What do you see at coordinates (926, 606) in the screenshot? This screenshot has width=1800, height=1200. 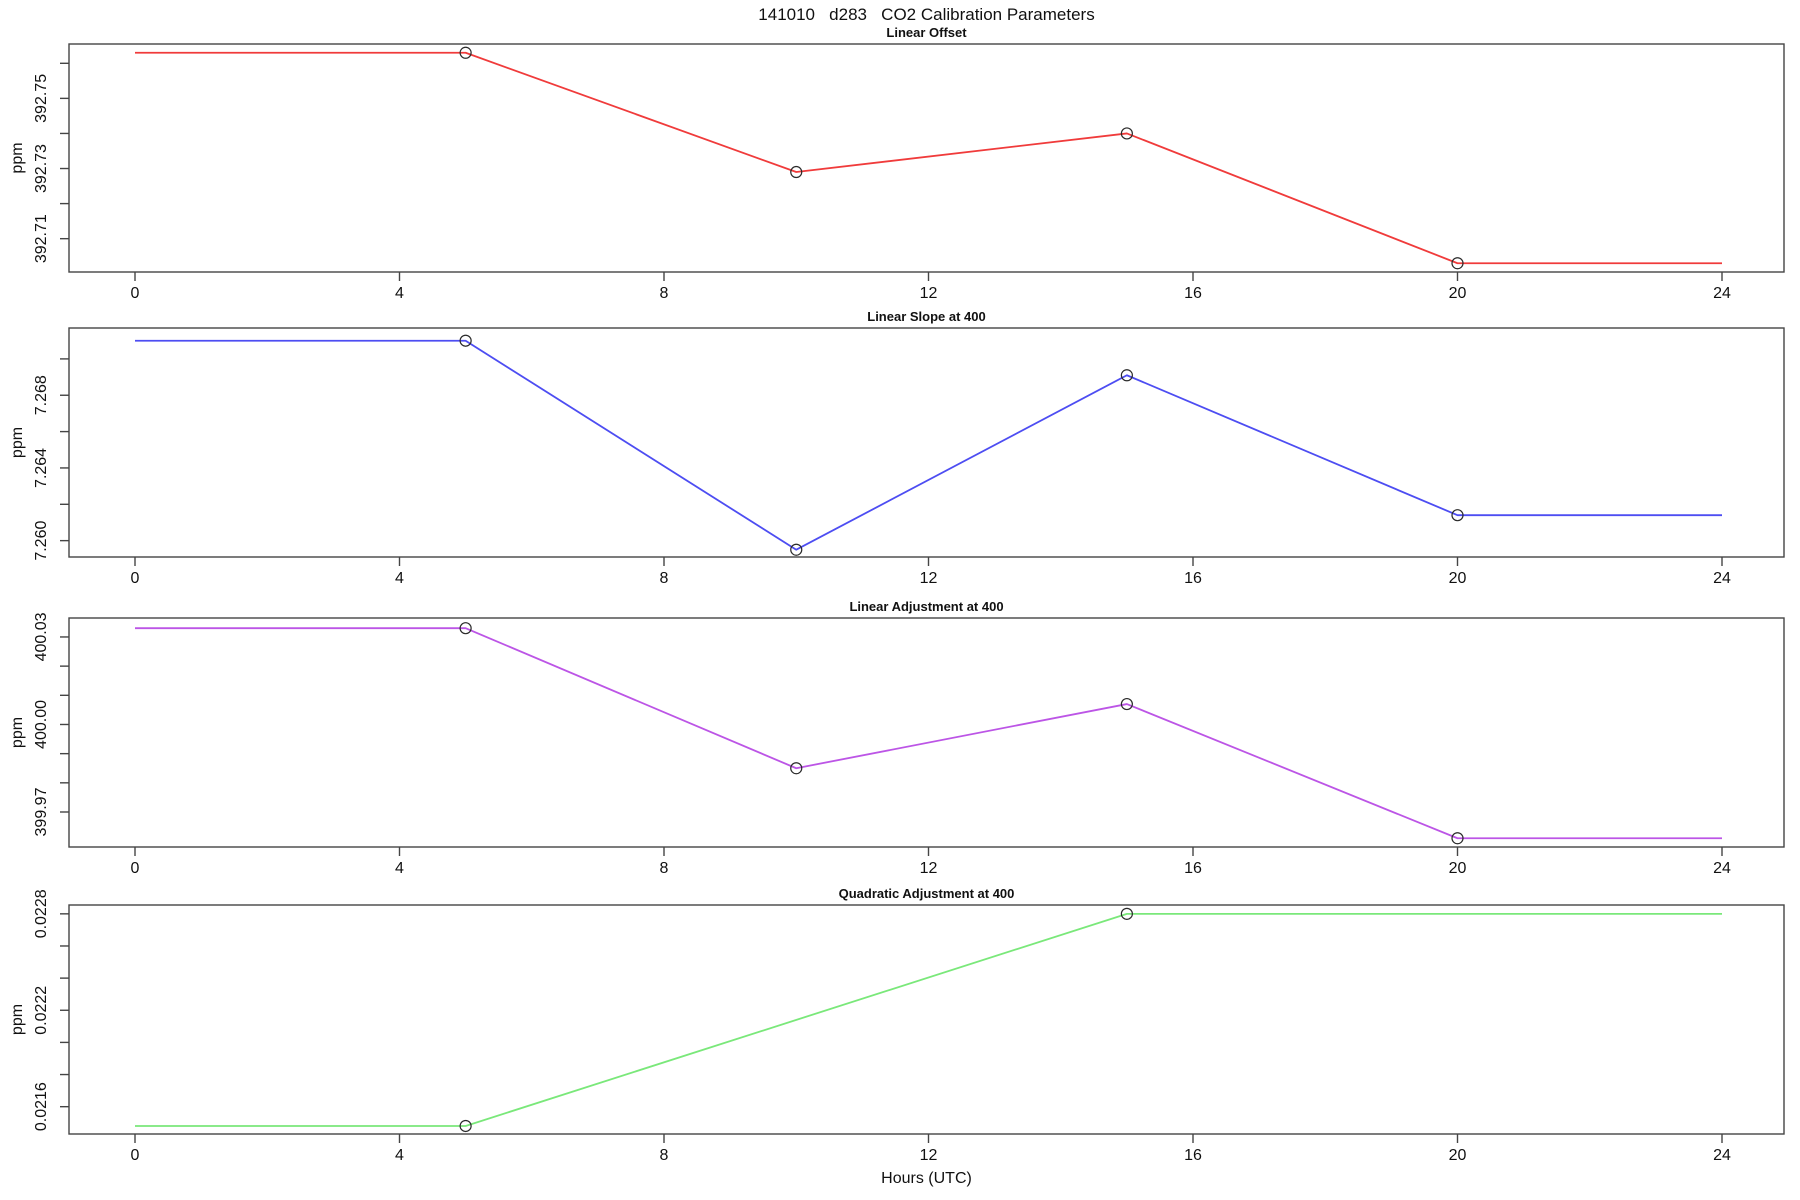 I see `panel-title: Linear Adjustment at 400` at bounding box center [926, 606].